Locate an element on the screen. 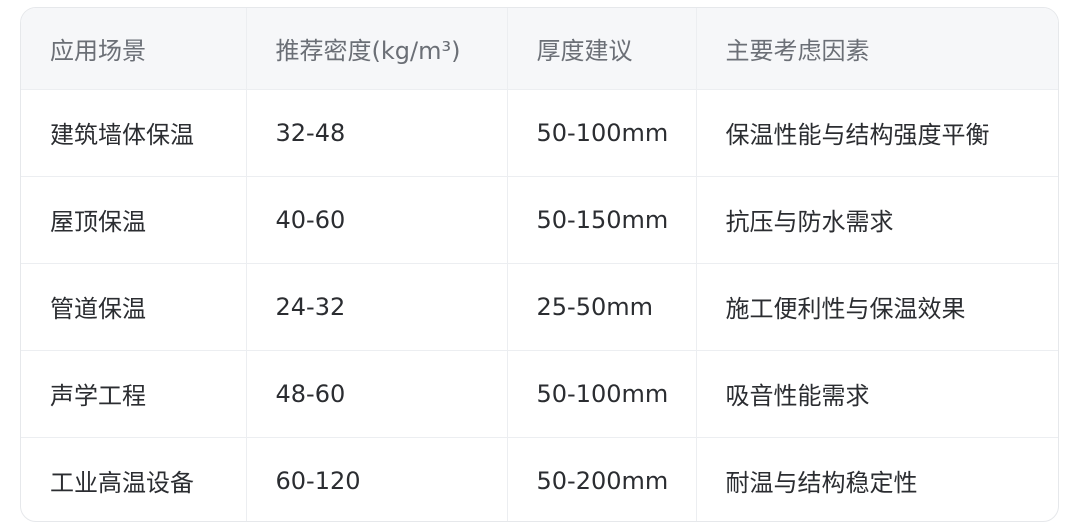 The image size is (1089, 527). table-cell: 施工便利性与保温效果 is located at coordinates (877, 307).